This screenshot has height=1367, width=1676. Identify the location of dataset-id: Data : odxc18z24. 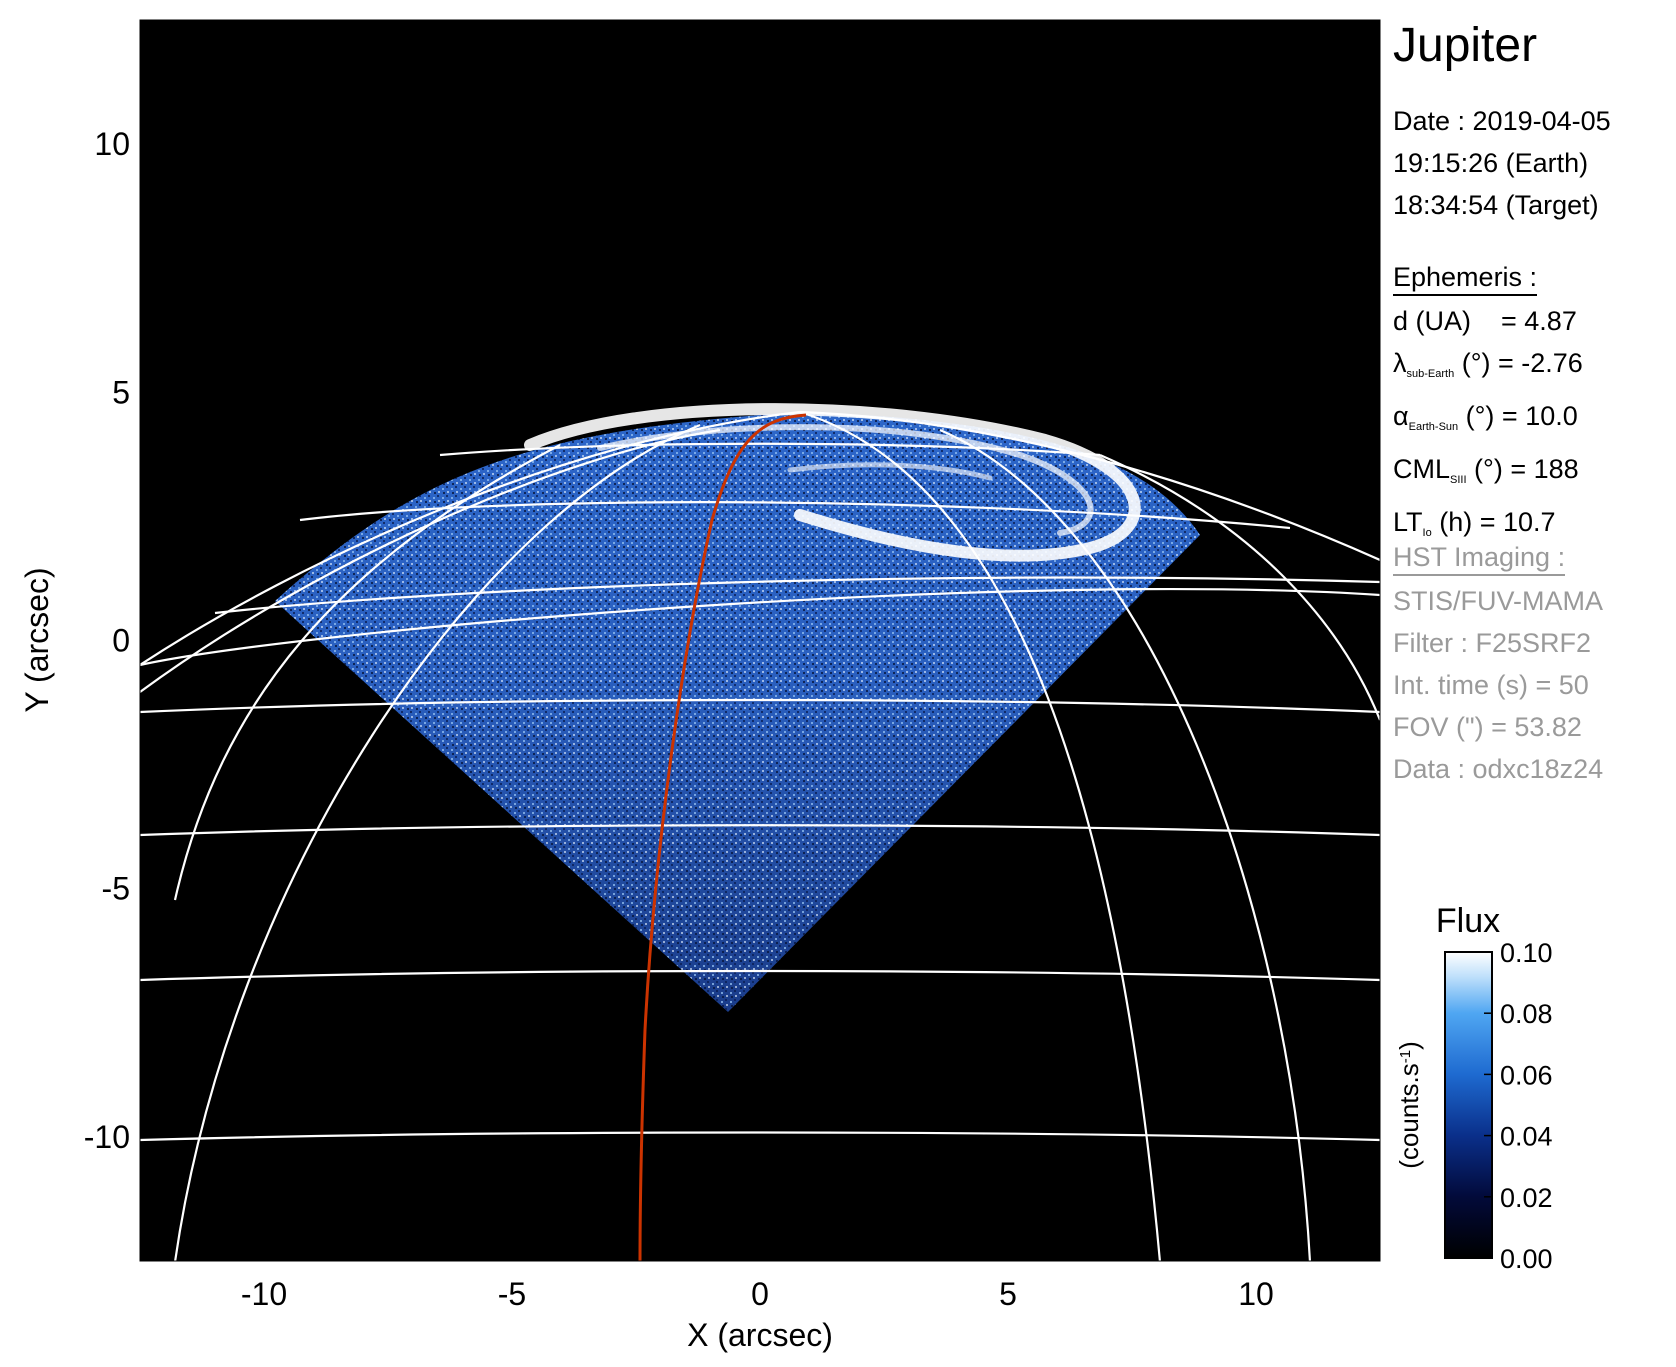
(1498, 769).